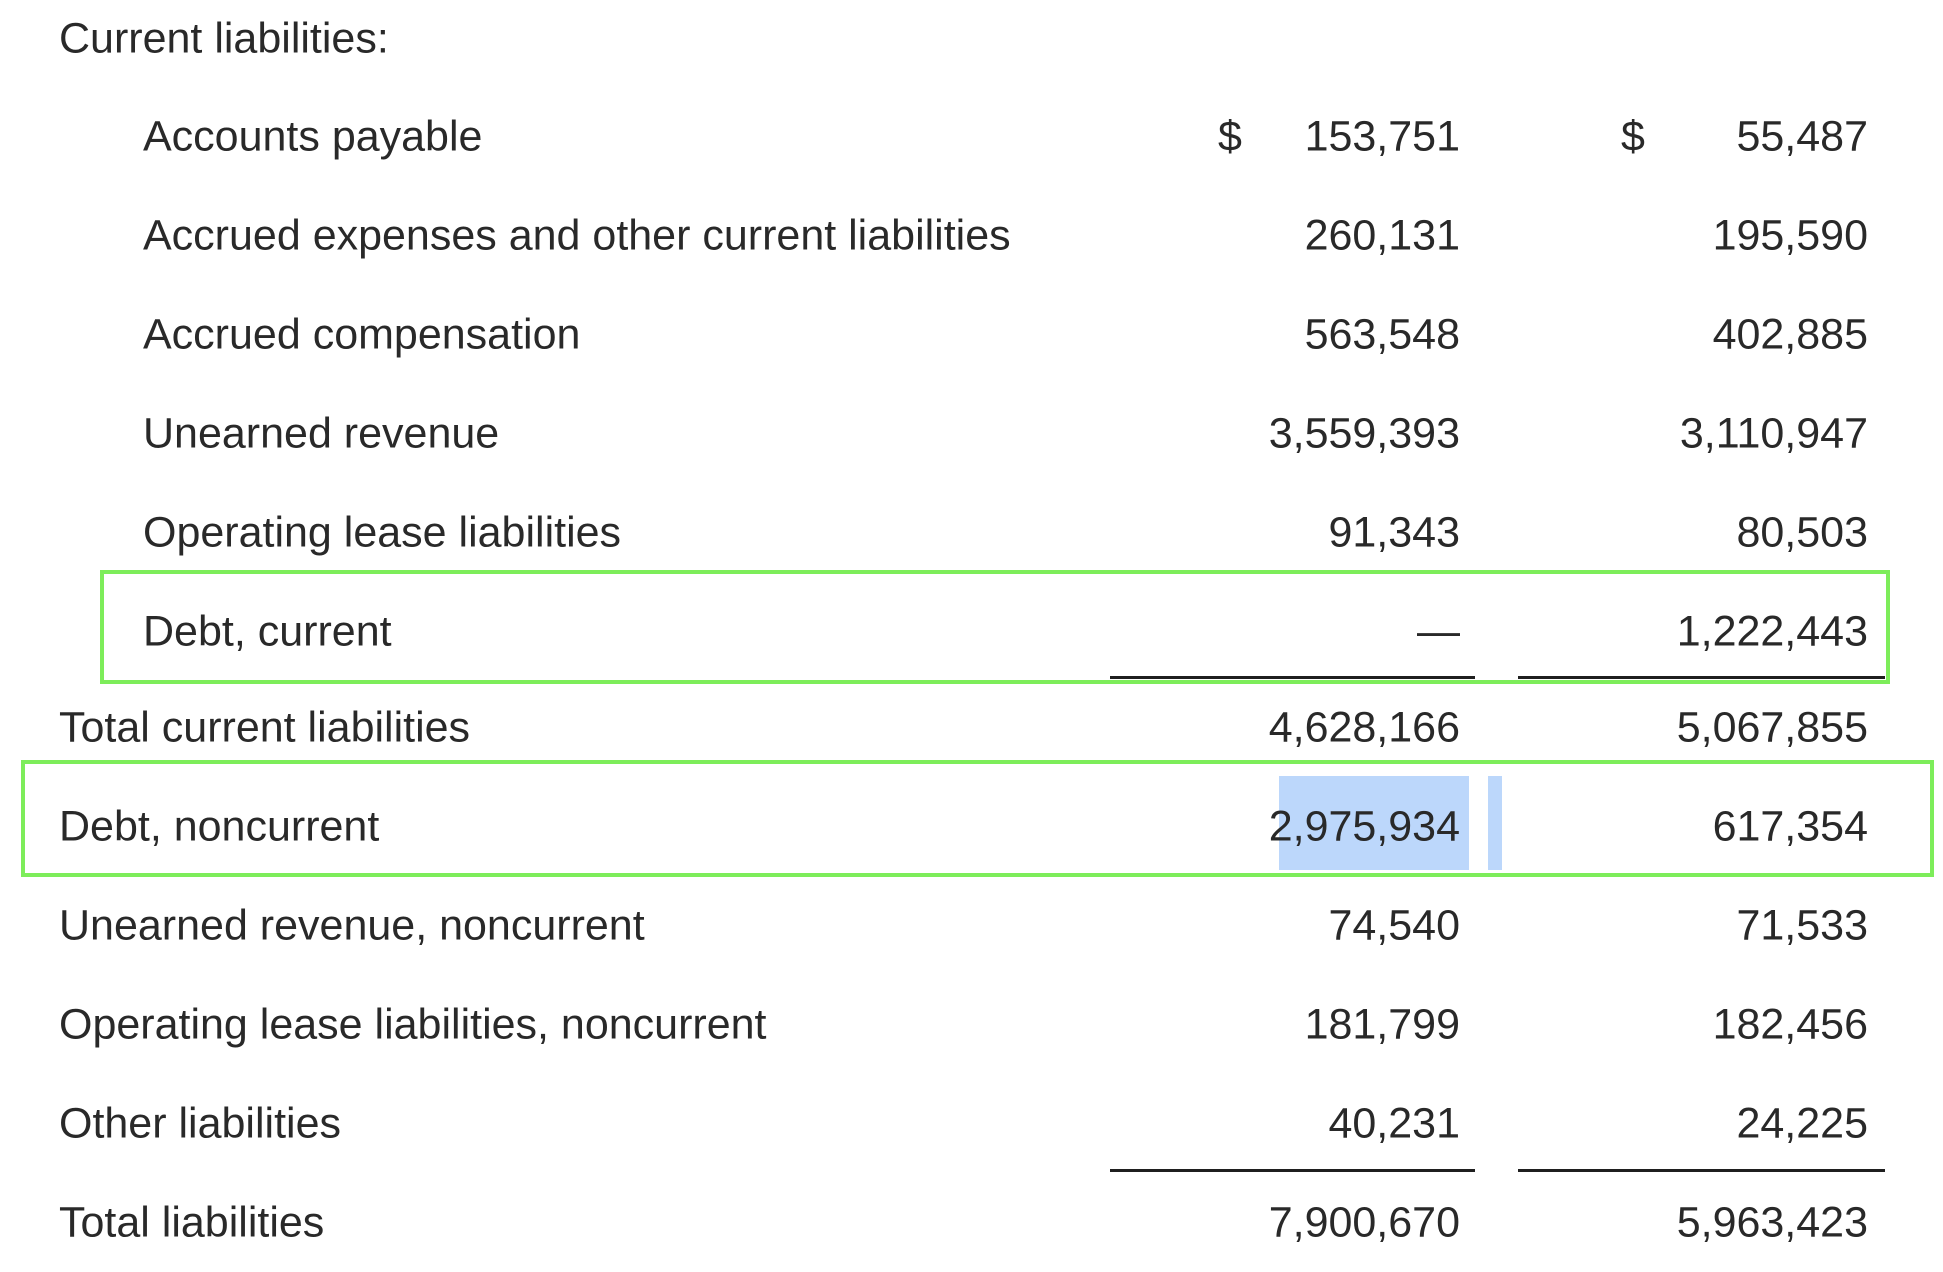  I want to click on row-label: Accounts payable, so click(313, 136).